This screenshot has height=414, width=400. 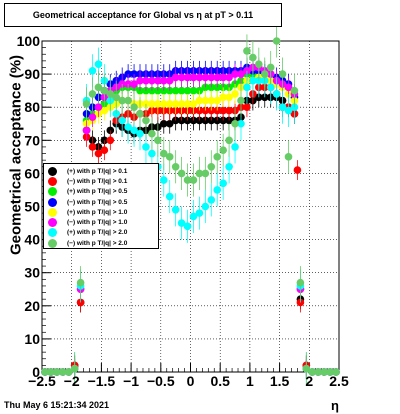 What do you see at coordinates (97, 181) in the screenshot?
I see `legend-label: (−) with p T/|q| > 0.1` at bounding box center [97, 181].